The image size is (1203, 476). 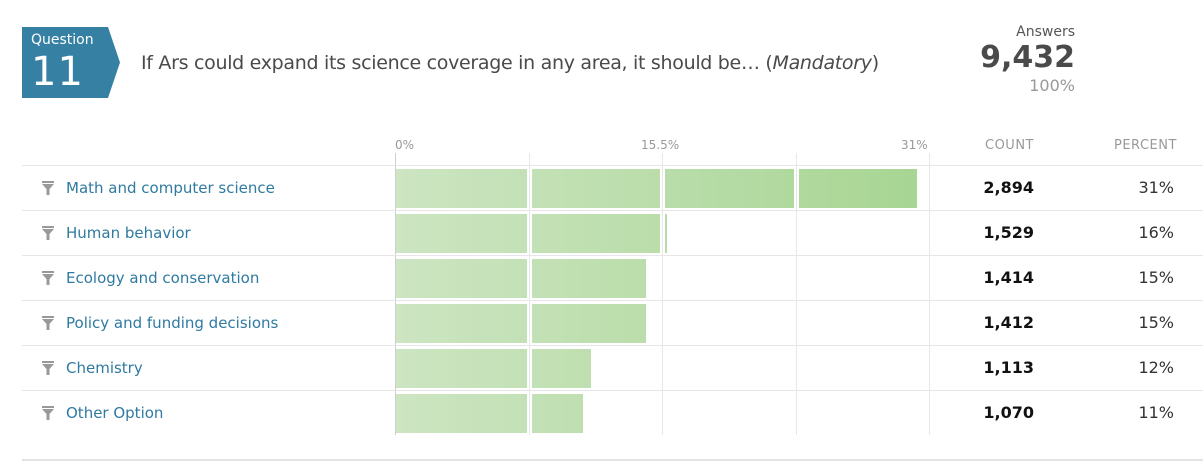 I want to click on row-count: 1,412, so click(x=1008, y=322).